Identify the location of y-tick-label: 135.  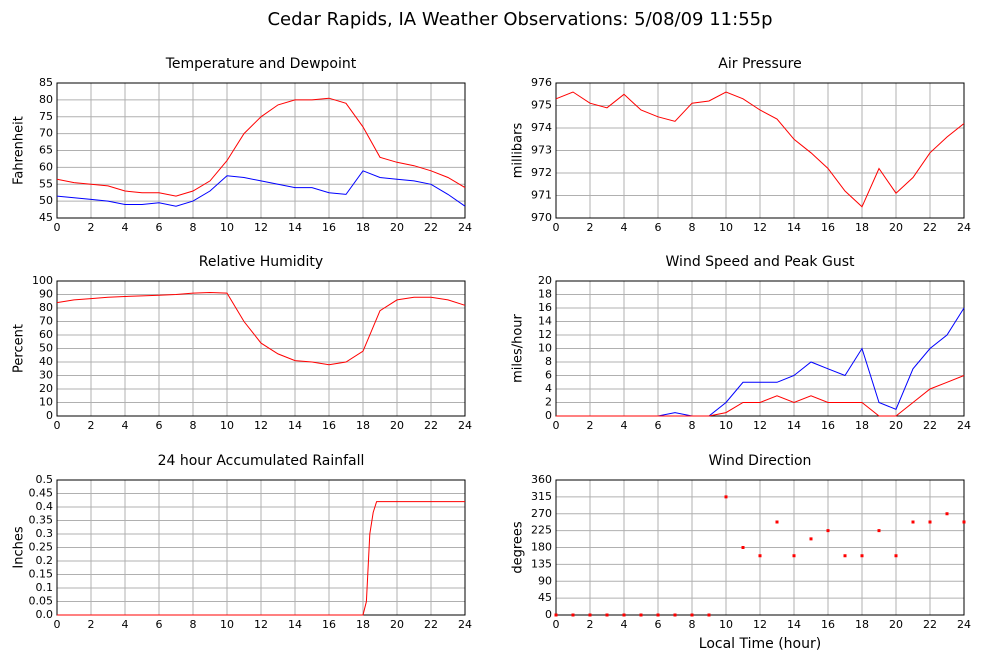
(541, 563).